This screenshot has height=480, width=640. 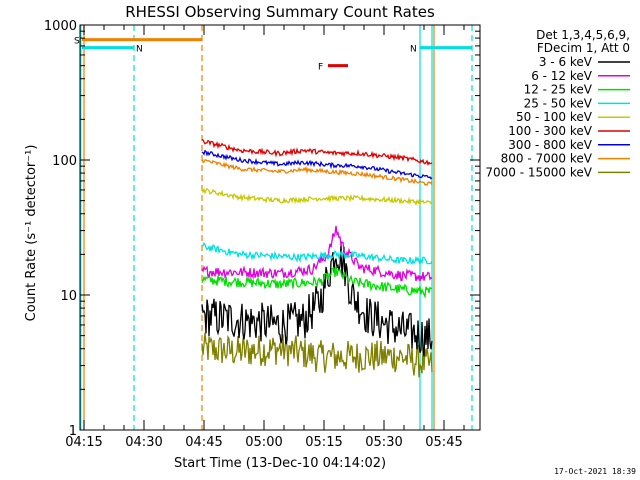 I want to click on series-line-300-800-kev, so click(x=317, y=164).